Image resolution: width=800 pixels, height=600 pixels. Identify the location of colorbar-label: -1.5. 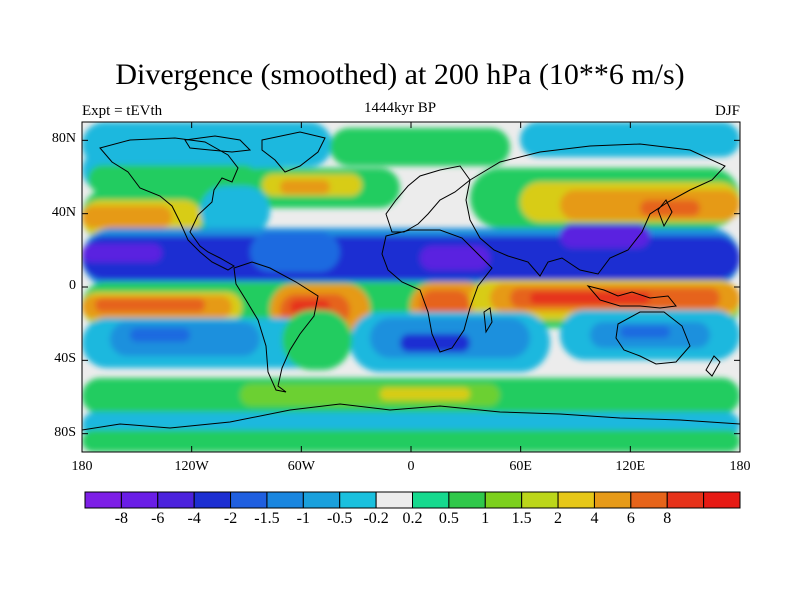
(267, 518).